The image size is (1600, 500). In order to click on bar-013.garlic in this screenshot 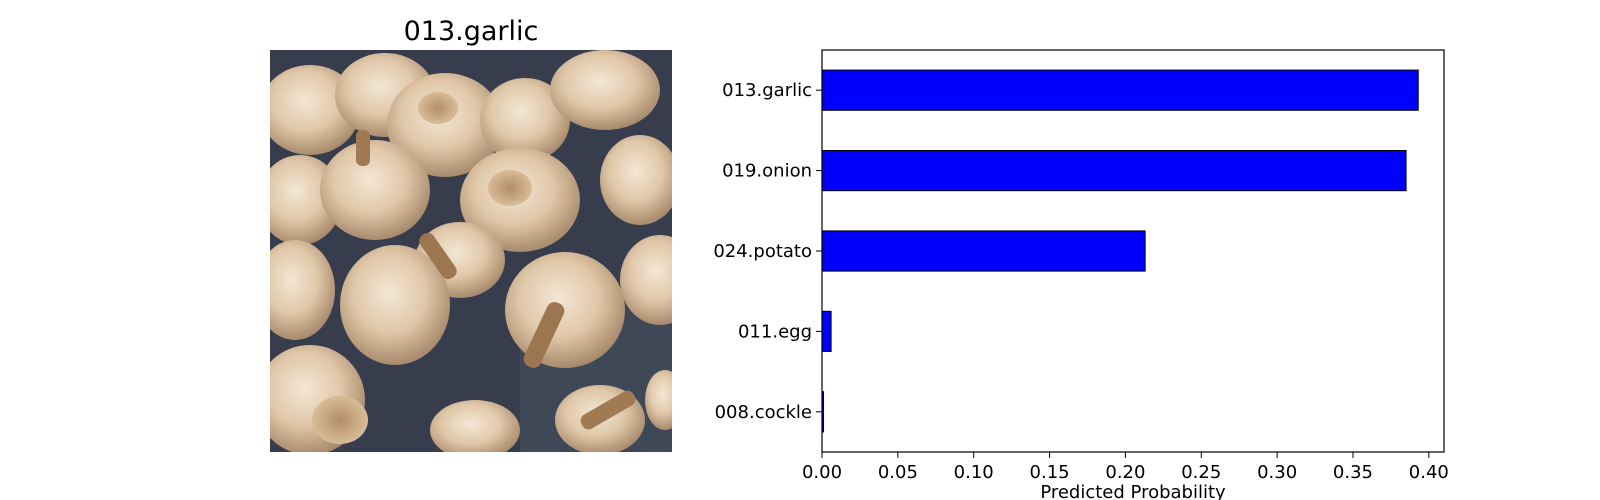, I will do `click(1120, 90)`.